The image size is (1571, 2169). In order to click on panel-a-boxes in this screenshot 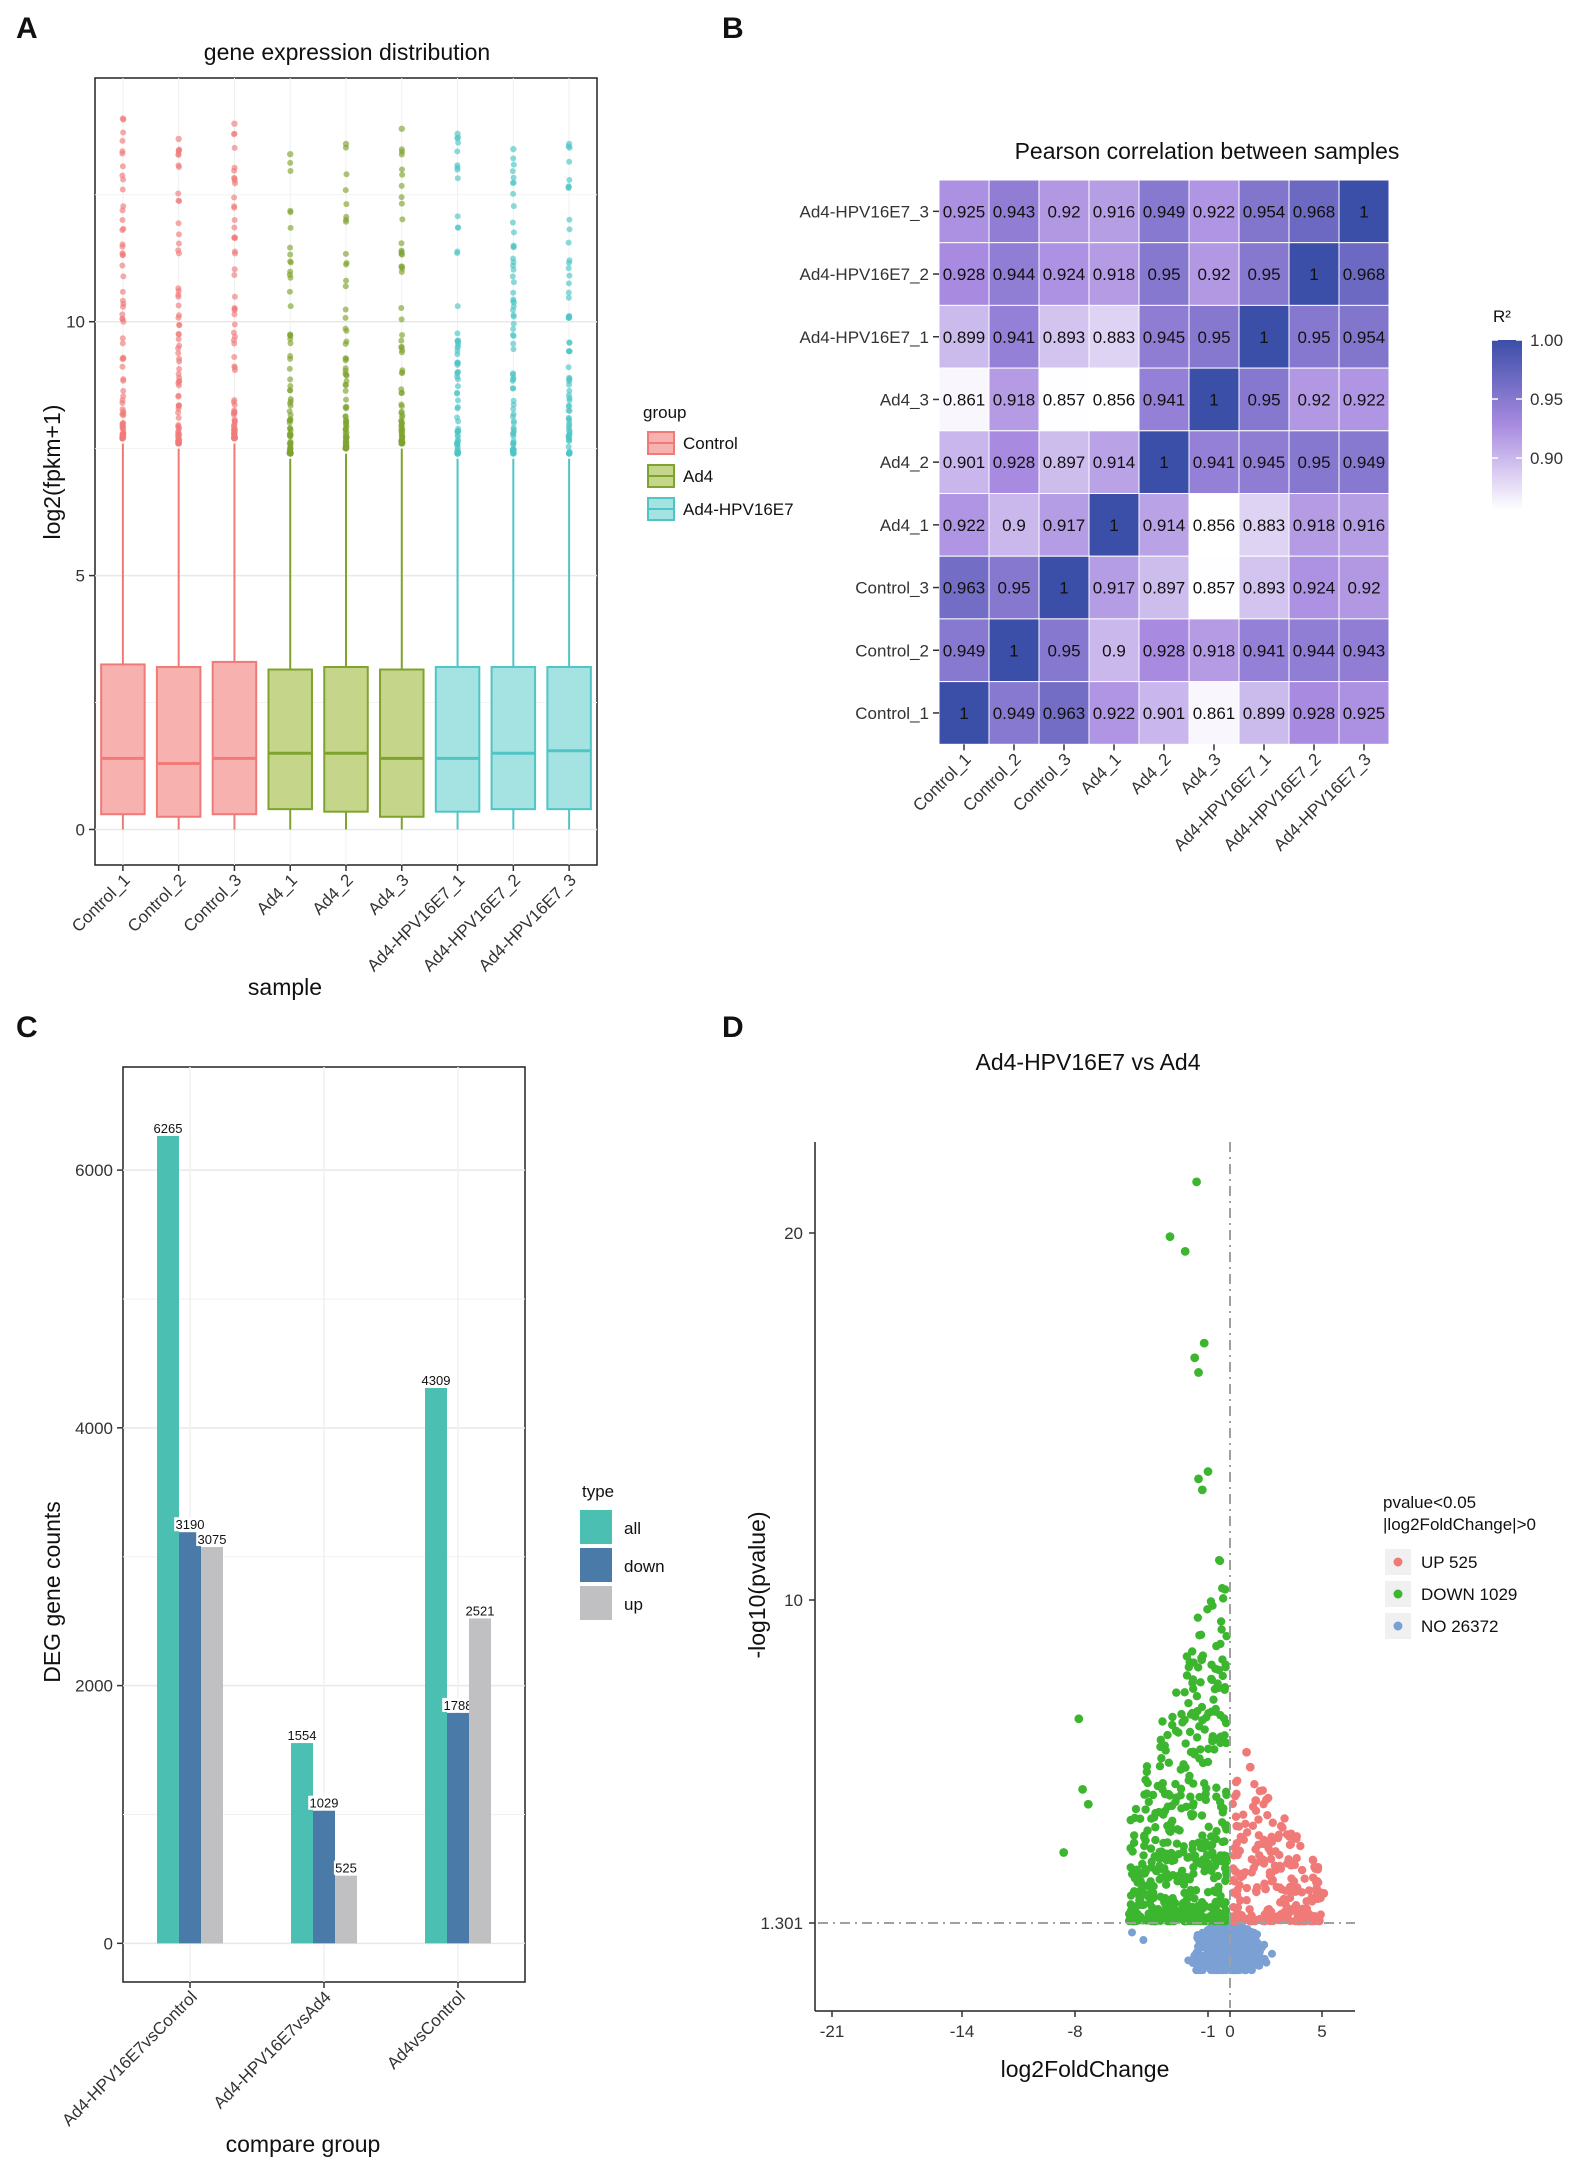, I will do `click(346, 472)`.